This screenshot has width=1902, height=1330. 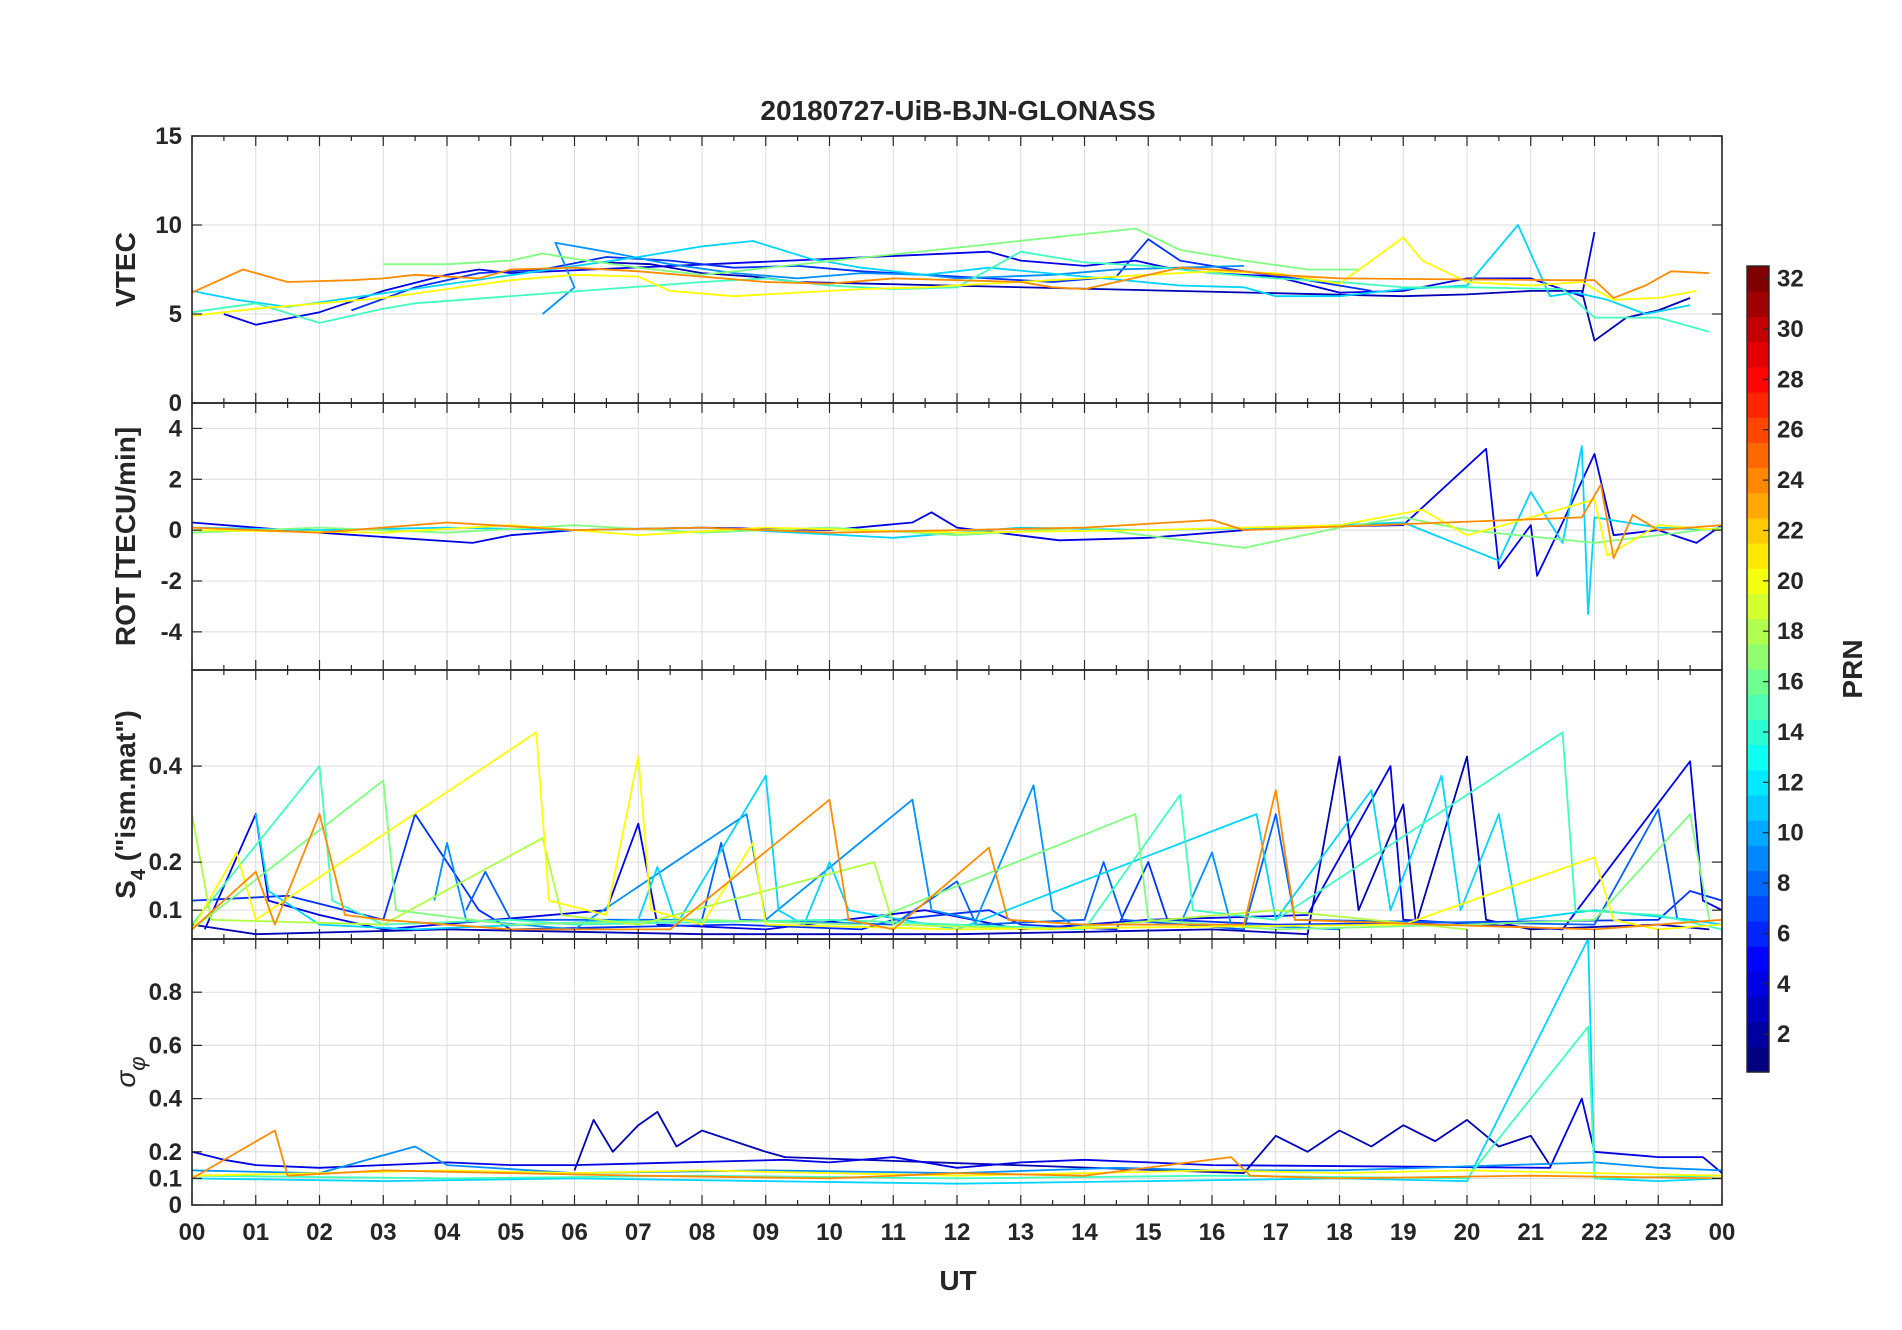 I want to click on colorbar-label: PRN, so click(x=1852, y=668).